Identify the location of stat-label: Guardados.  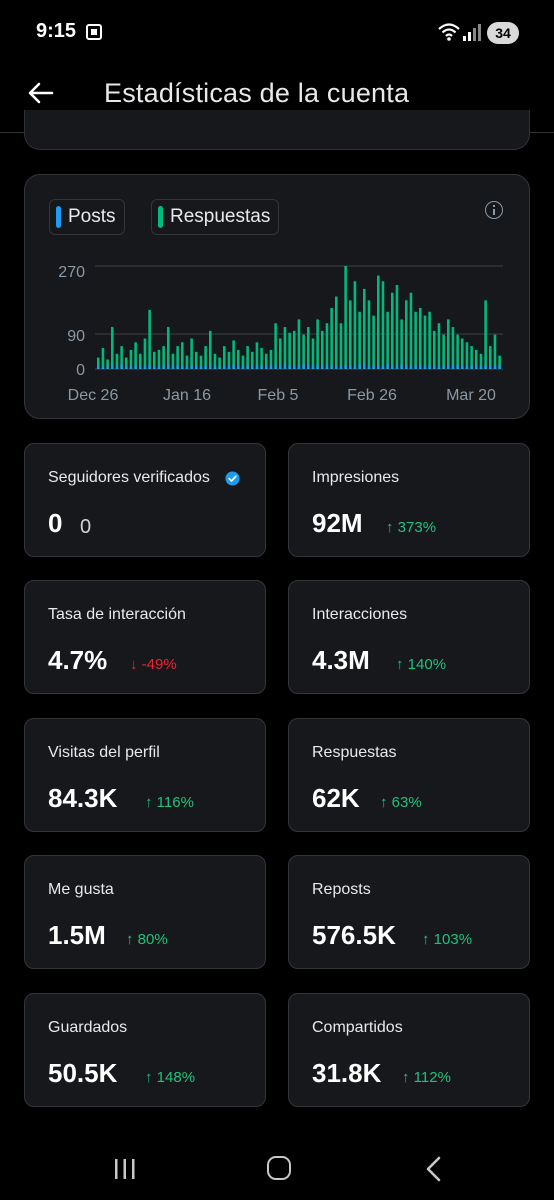
(88, 1027).